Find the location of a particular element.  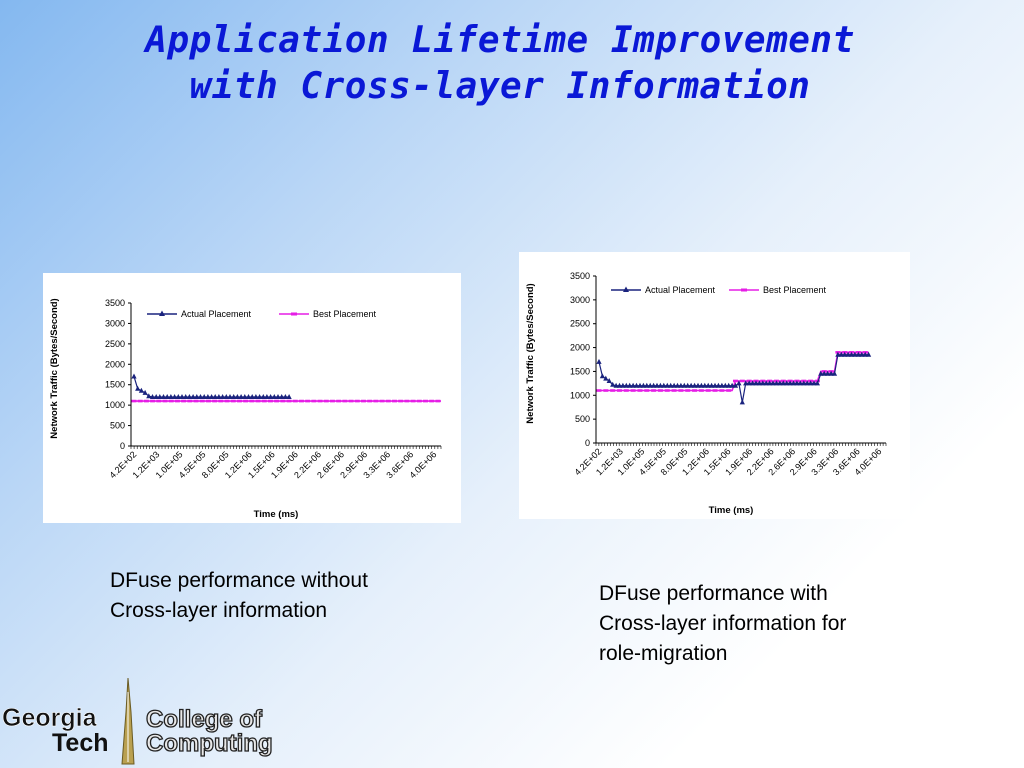

chart-0-x-axis-title: Time (ms) is located at coordinates (276, 514).